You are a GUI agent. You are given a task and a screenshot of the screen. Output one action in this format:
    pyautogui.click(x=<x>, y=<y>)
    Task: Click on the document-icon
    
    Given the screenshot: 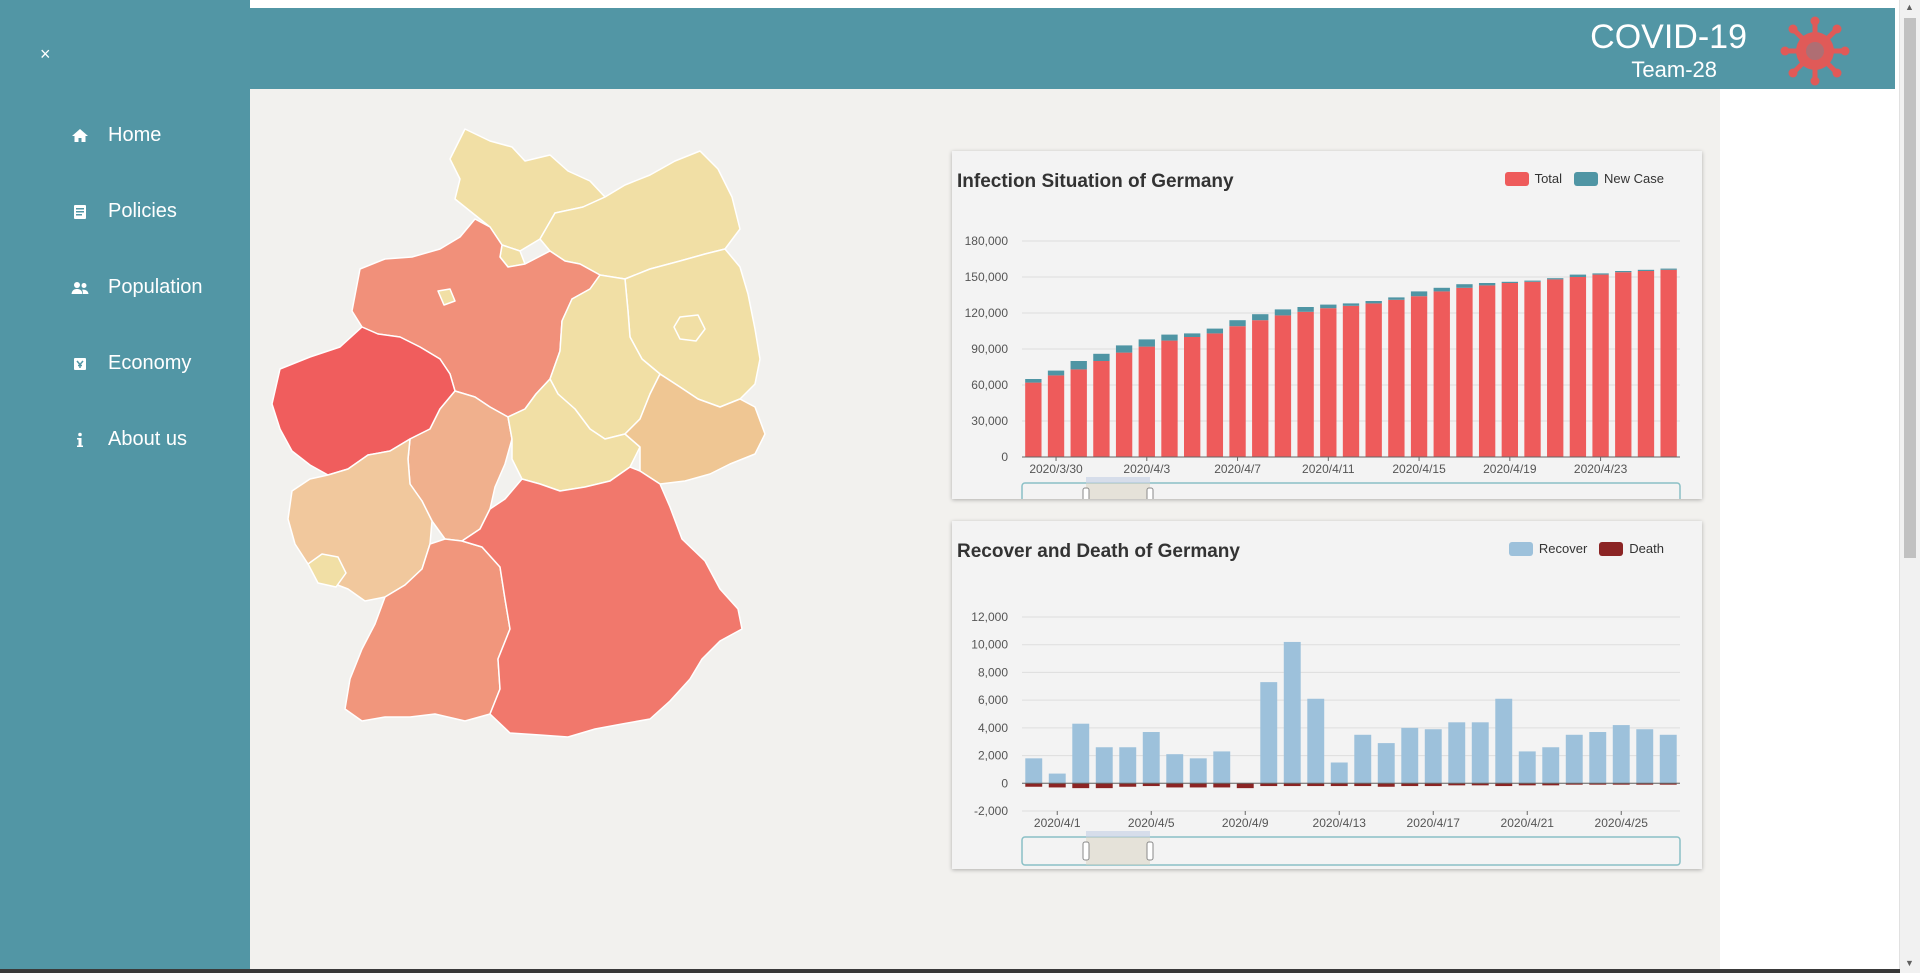 What is the action you would take?
    pyautogui.click(x=80, y=211)
    